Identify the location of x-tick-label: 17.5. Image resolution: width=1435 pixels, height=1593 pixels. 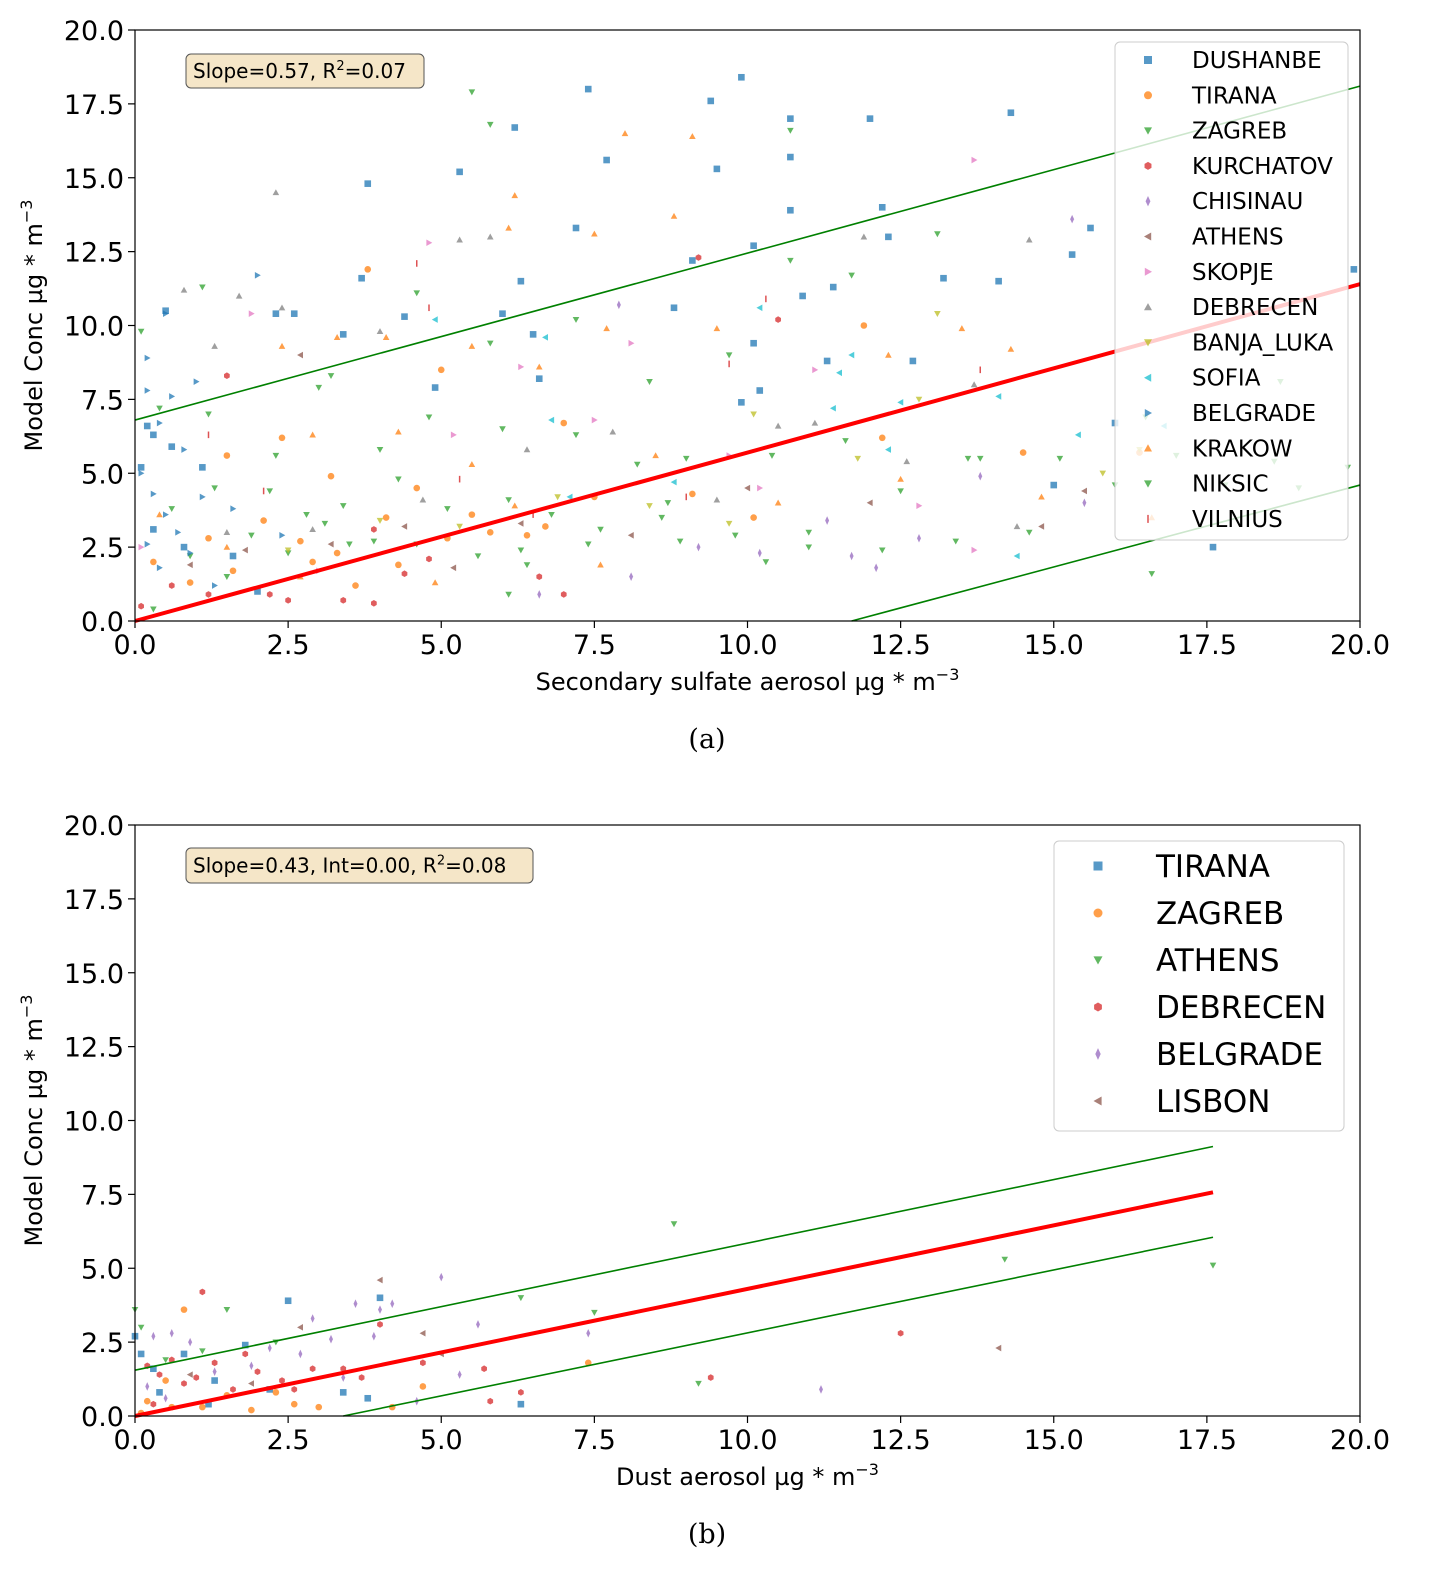
(1207, 645).